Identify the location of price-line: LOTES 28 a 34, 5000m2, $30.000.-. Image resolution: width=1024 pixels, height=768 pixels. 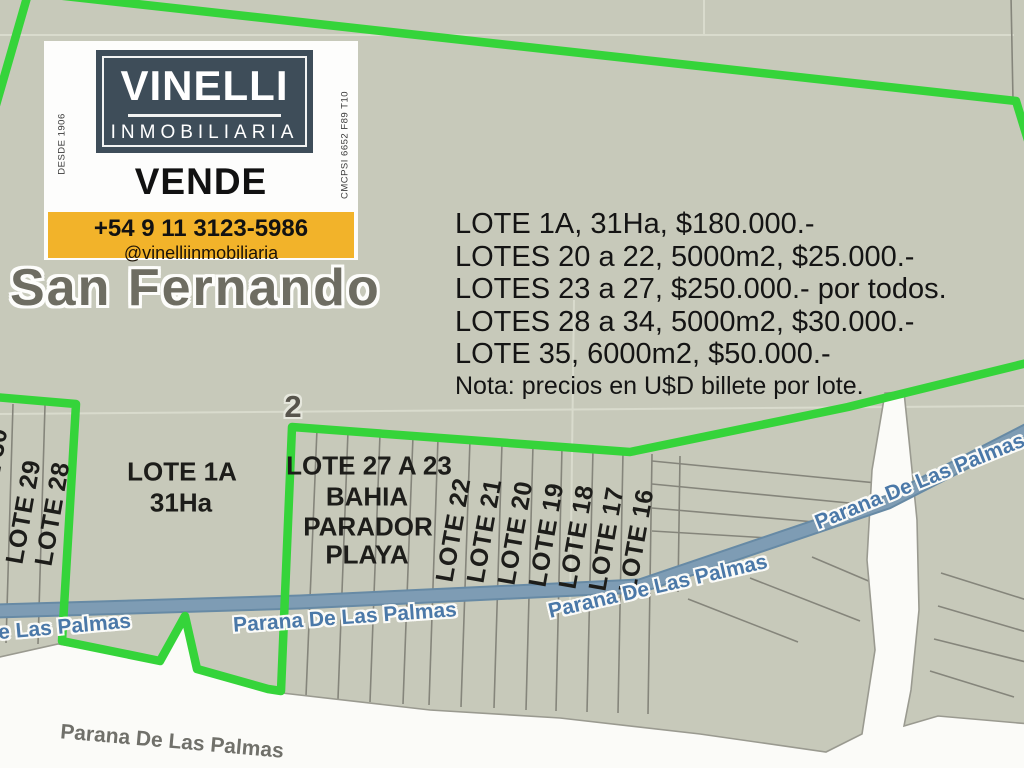
(685, 321).